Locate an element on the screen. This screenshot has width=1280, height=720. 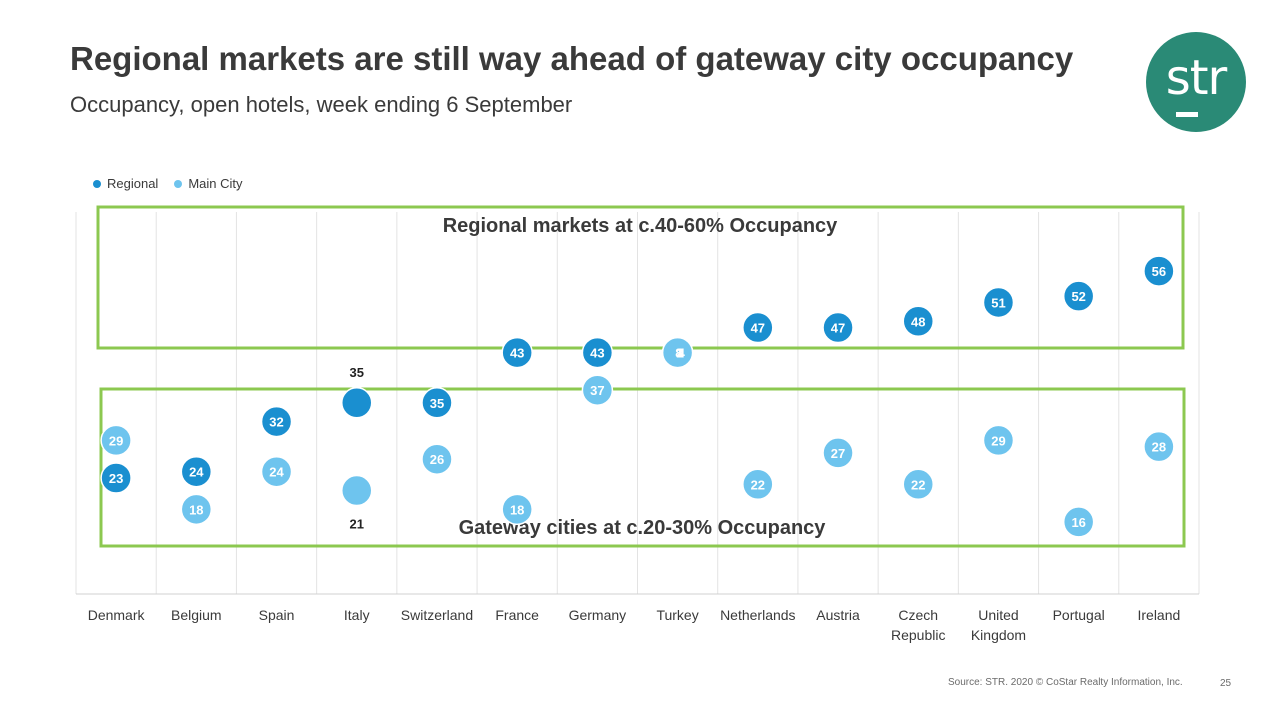
regional-data-label: 52 is located at coordinates (1078, 296).